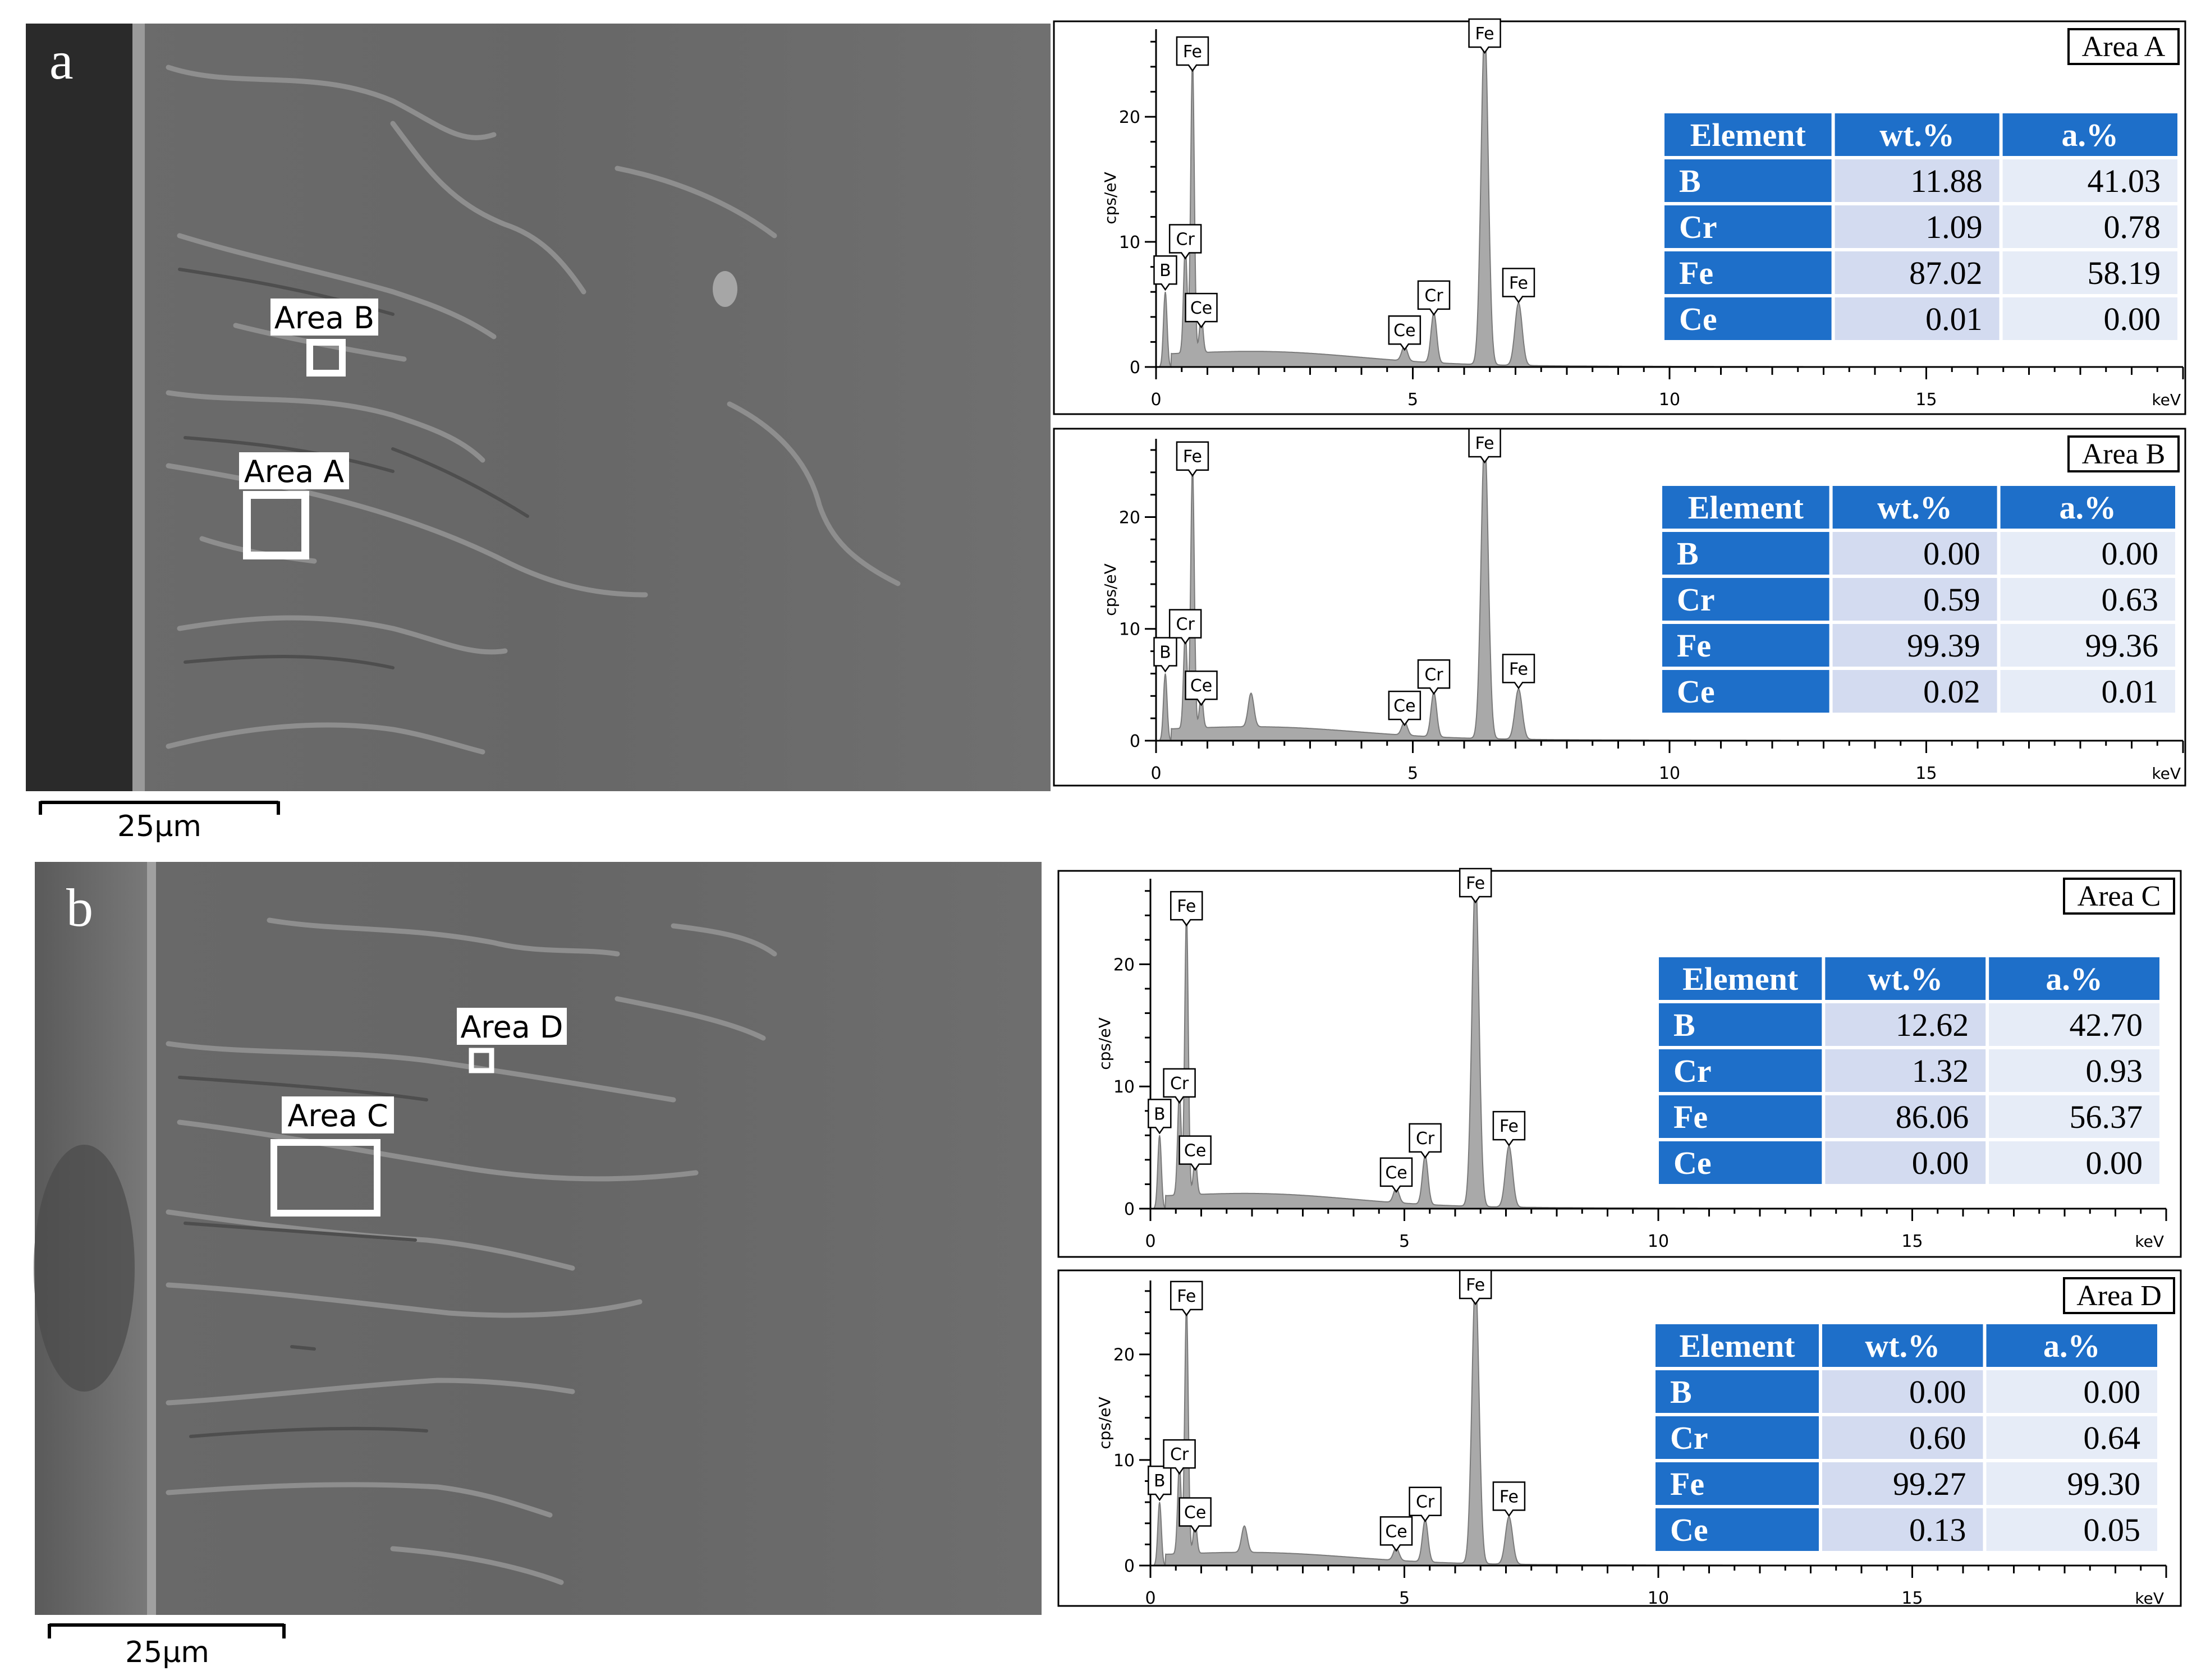  Describe the element at coordinates (82, 408) in the screenshot. I see `sem-dark-edge-a` at that location.